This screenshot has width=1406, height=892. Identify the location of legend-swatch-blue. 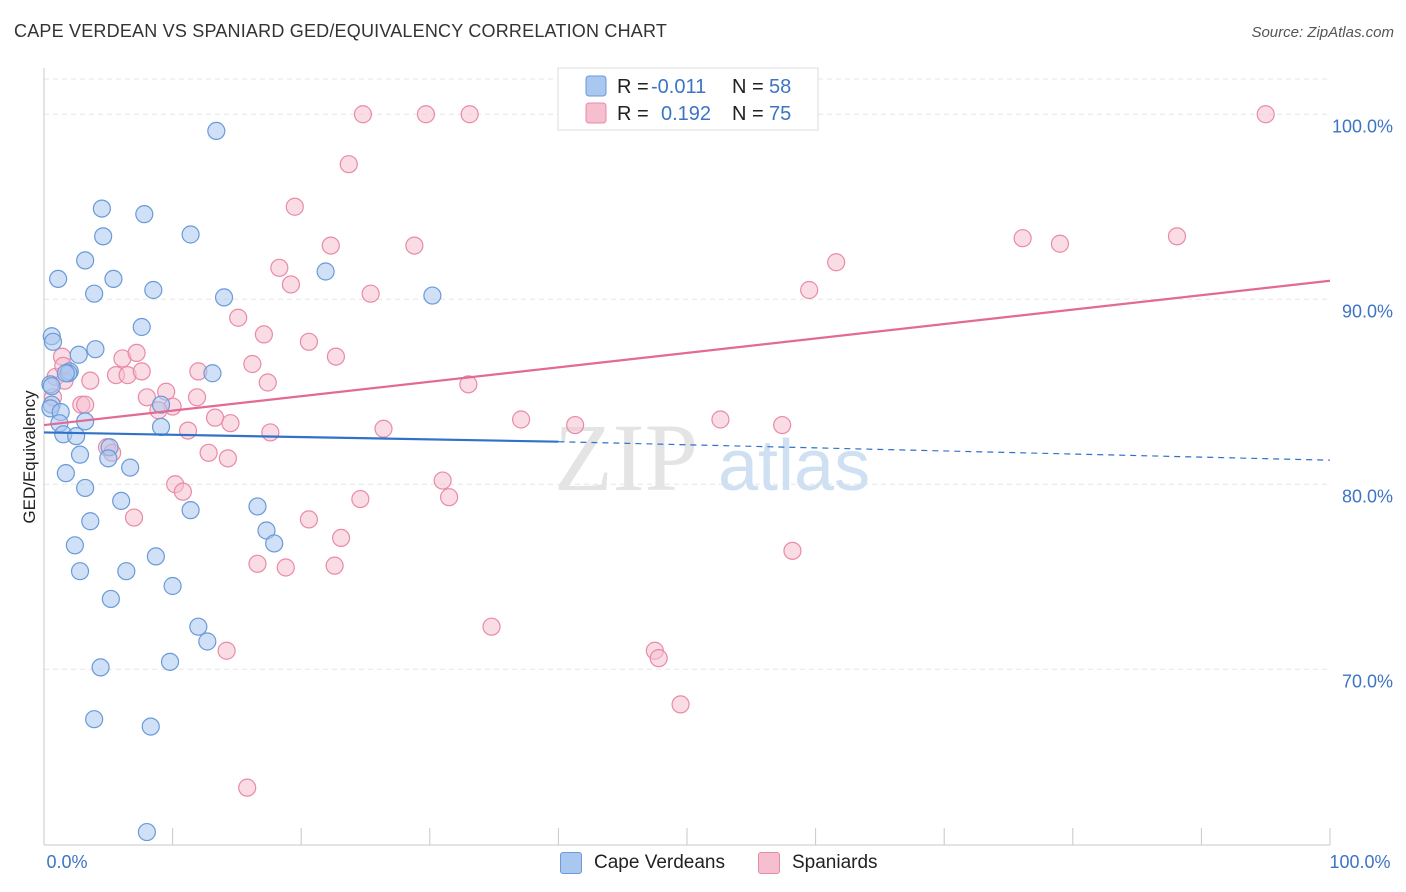
(596, 86).